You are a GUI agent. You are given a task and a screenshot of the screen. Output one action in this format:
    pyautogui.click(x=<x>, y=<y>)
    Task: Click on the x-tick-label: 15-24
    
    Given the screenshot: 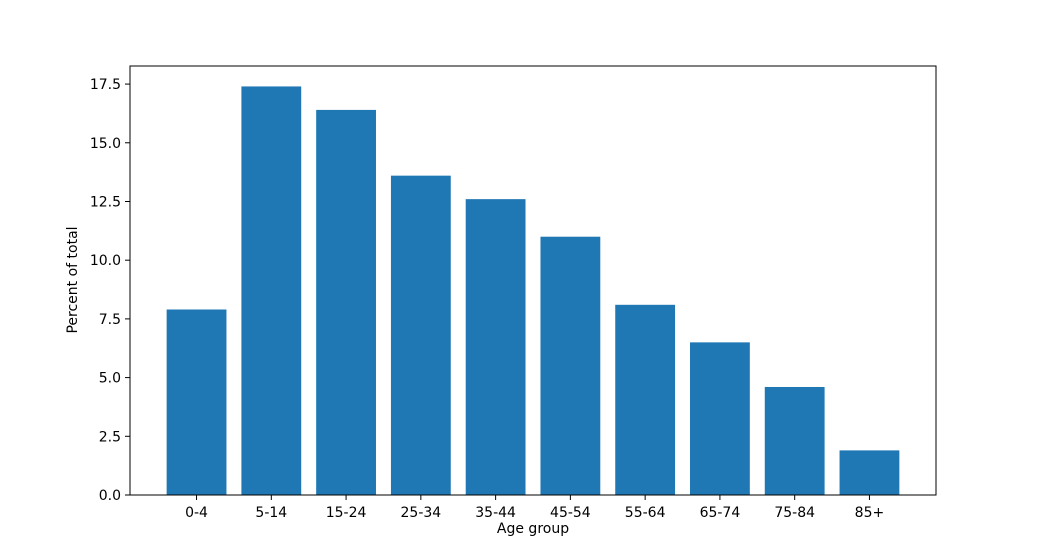 What is the action you would take?
    pyautogui.click(x=346, y=513)
    